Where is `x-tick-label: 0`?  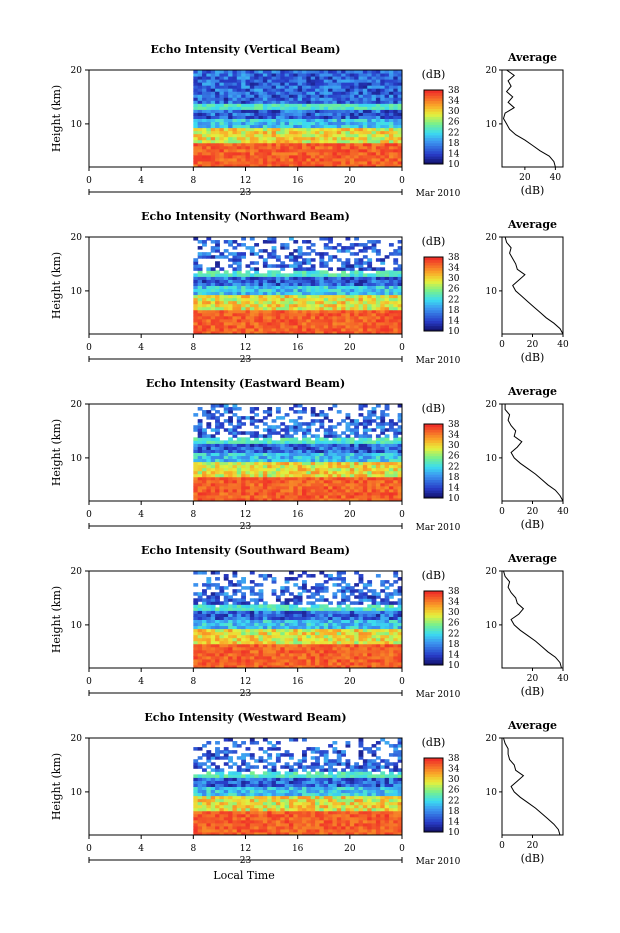
x-tick-label: 0 is located at coordinates (89, 181).